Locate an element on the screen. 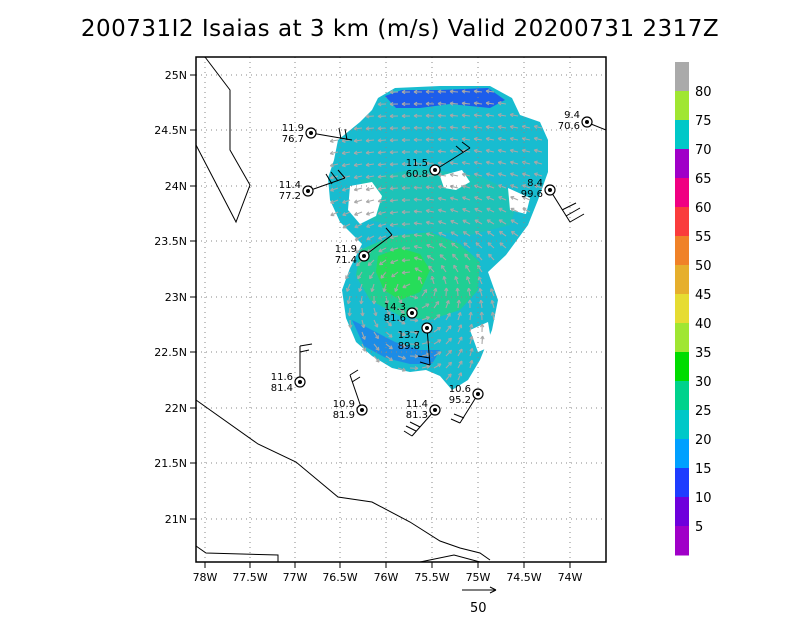 The width and height of the screenshot is (800, 618). reference-vector-label: 50 is located at coordinates (478, 608).